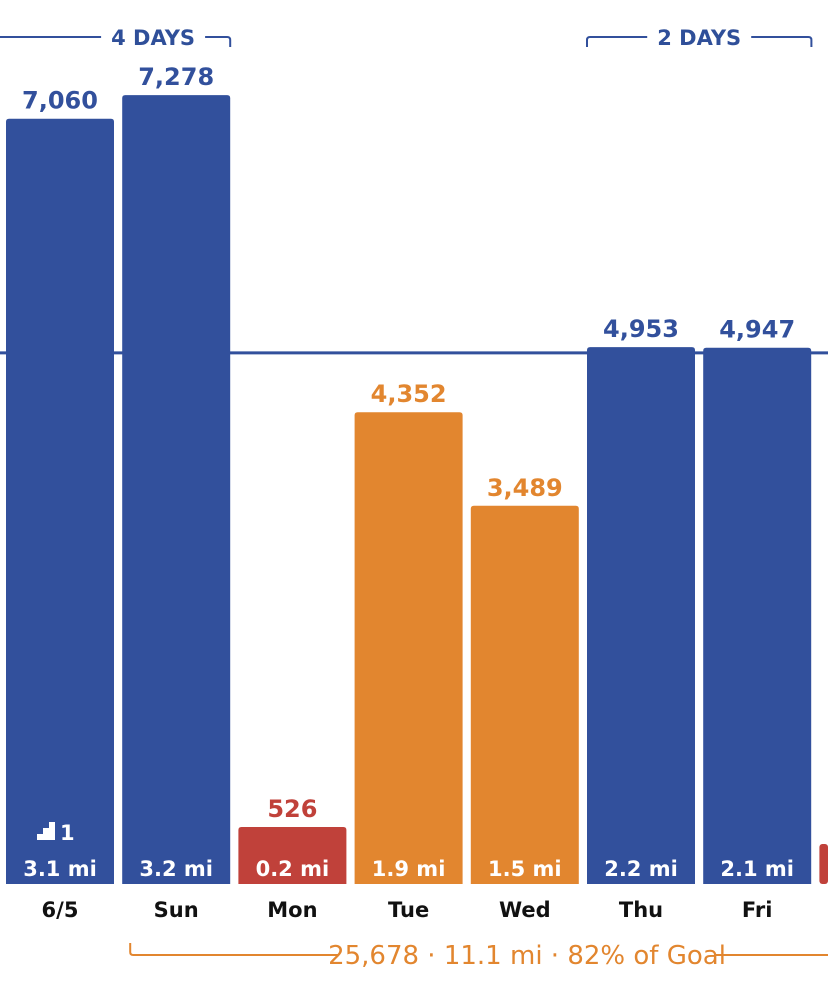 The height and width of the screenshot is (981, 828). I want to click on summary-bracket, so click(478, 949).